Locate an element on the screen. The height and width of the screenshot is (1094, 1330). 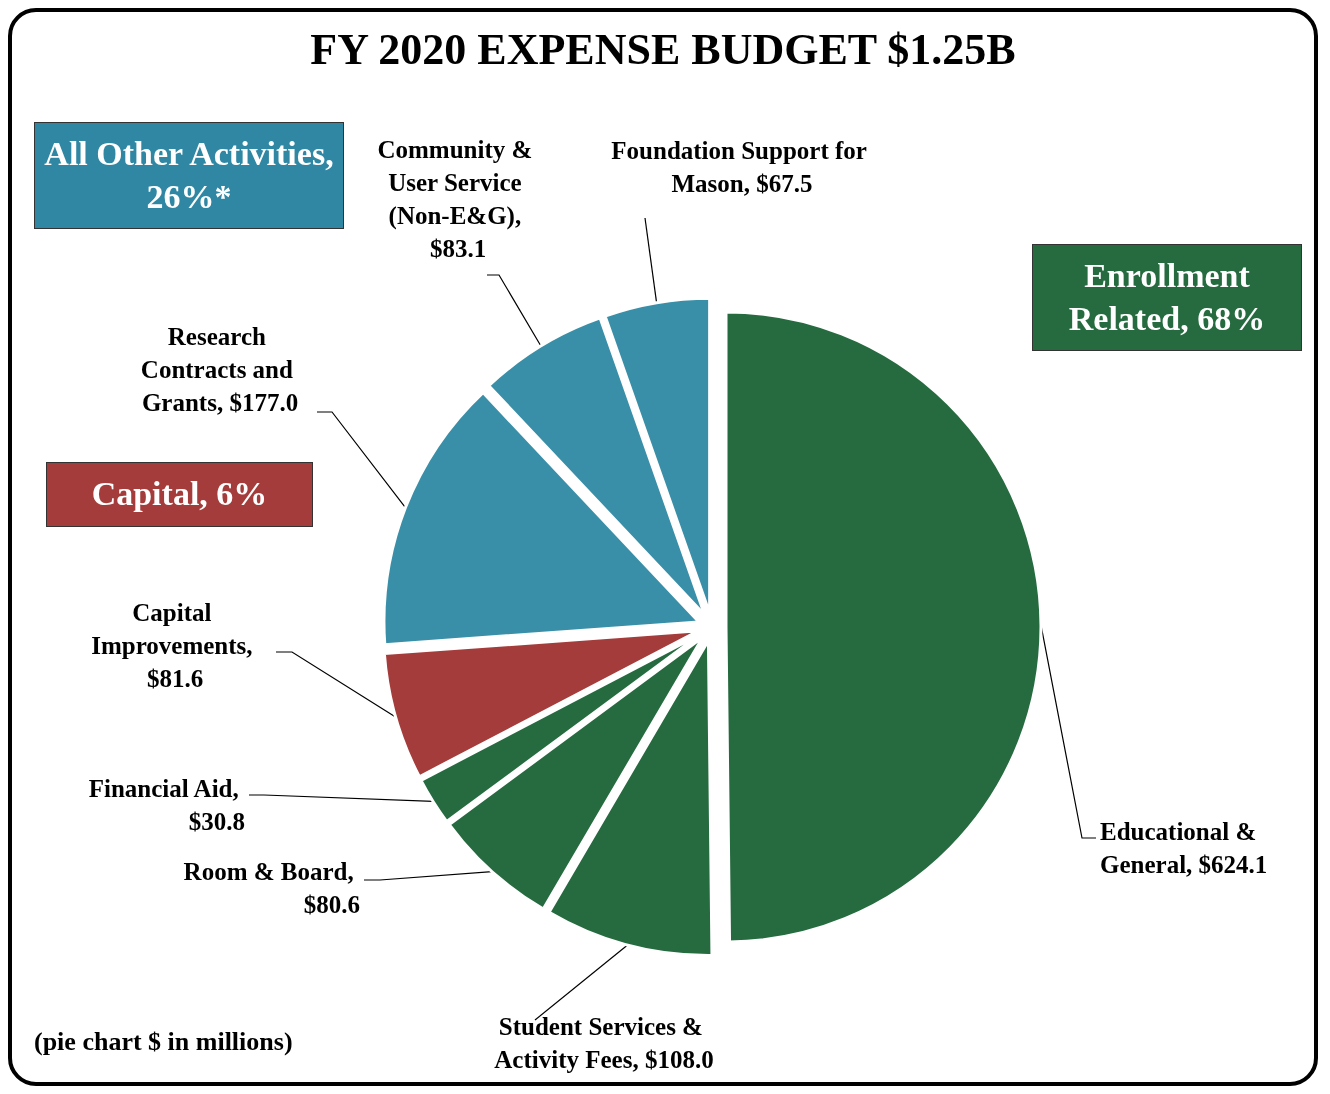
slice-label: Capital Improvements, $81.6 is located at coordinates (175, 645).